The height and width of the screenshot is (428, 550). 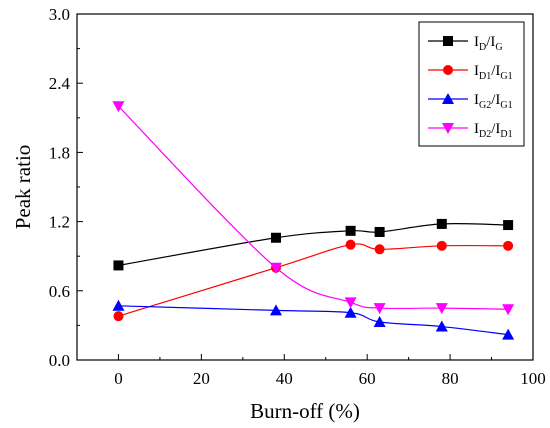 I want to click on legend-label: ID/IG, so click(x=488, y=43).